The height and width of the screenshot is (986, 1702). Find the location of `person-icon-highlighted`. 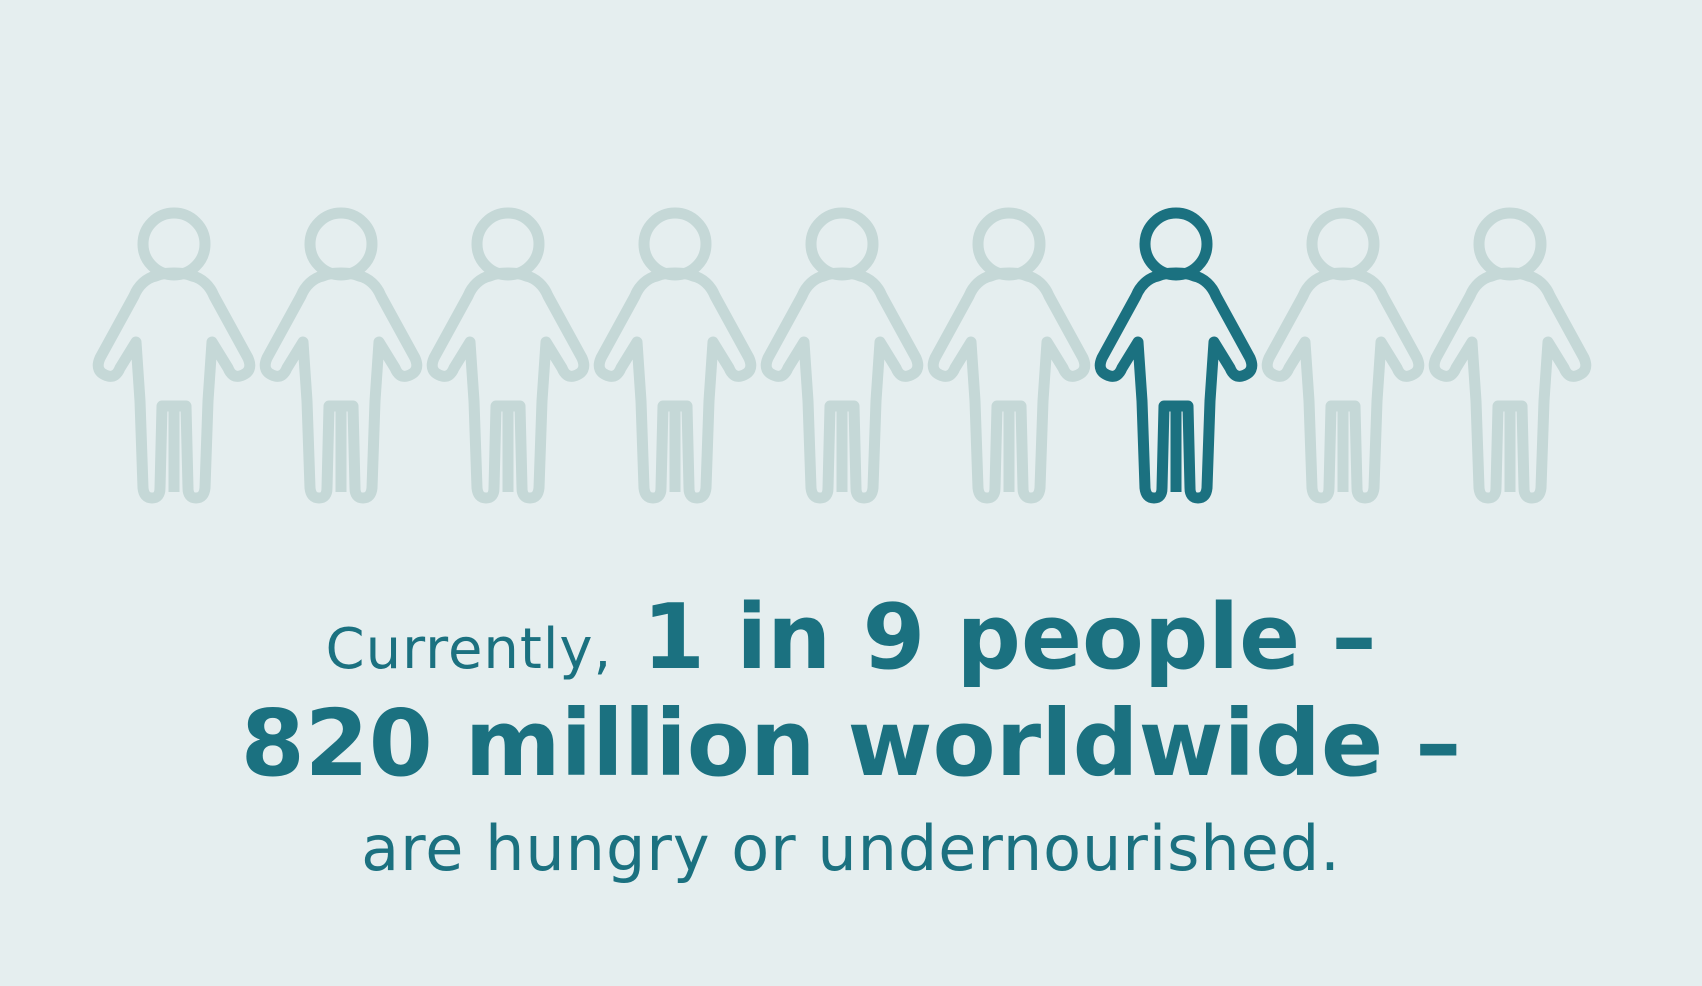

person-icon-highlighted is located at coordinates (1176, 355).